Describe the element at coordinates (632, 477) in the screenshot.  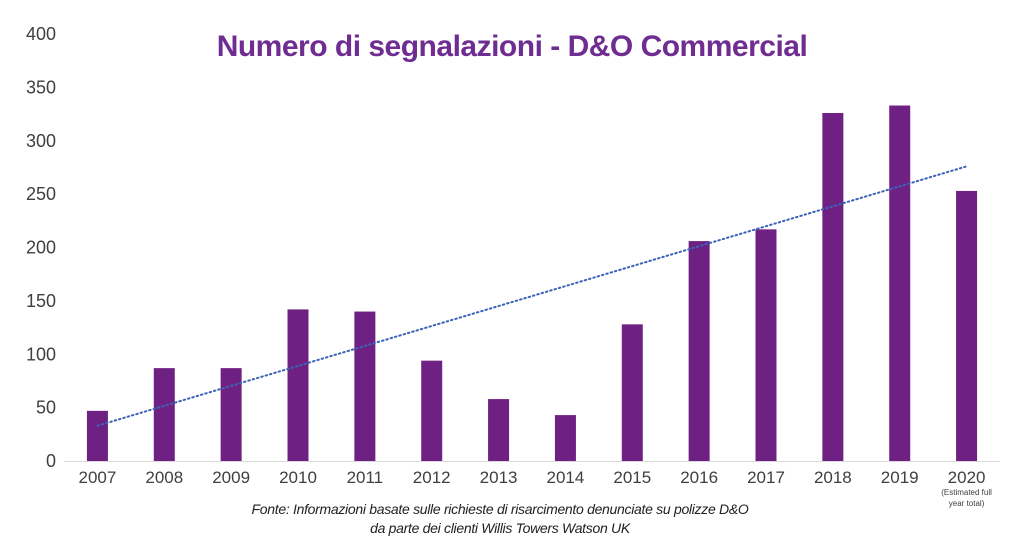
I see `x-tick-label: 2015` at that location.